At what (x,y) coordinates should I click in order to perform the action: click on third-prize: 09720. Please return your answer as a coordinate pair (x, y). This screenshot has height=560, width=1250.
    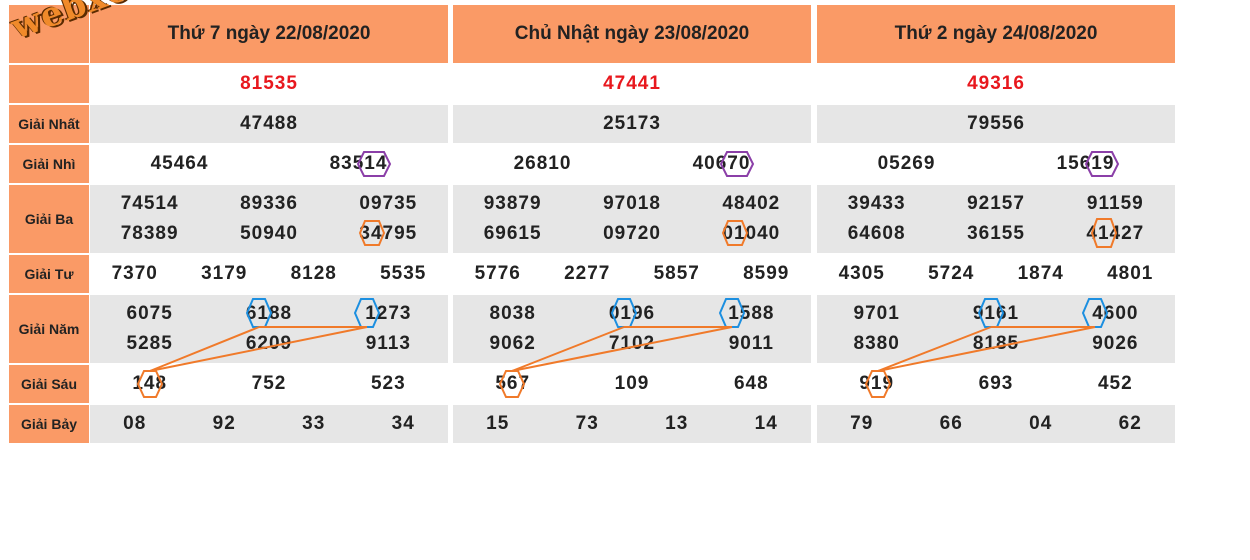
    Looking at the image, I should click on (632, 233).